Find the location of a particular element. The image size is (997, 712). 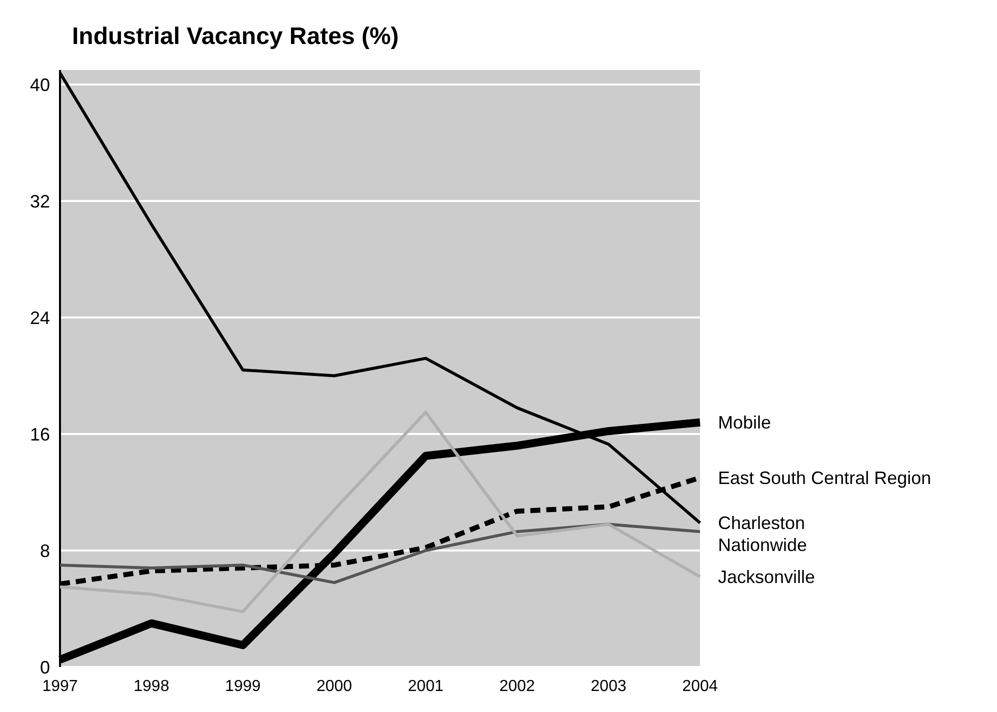

series-label: Nationwide is located at coordinates (763, 545).